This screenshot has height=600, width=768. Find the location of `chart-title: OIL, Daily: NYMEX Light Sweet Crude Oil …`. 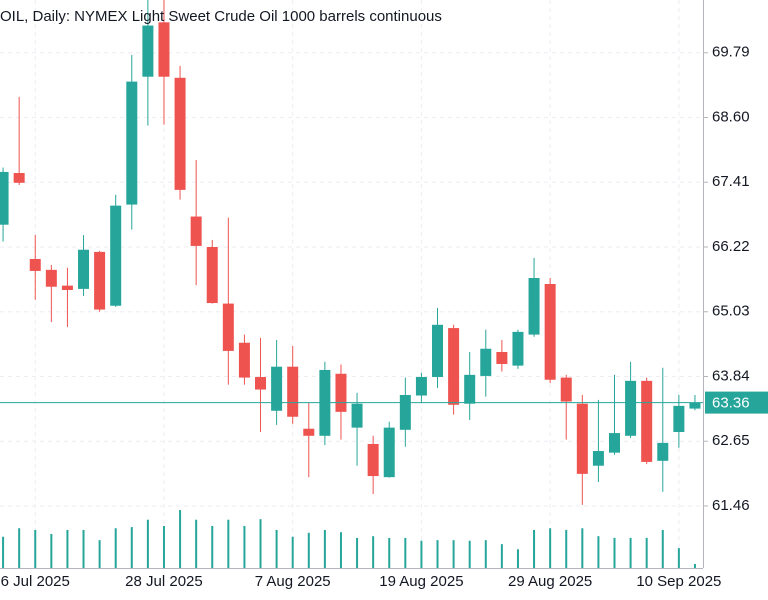

chart-title: OIL, Daily: NYMEX Light Sweet Crude Oil … is located at coordinates (221, 16).